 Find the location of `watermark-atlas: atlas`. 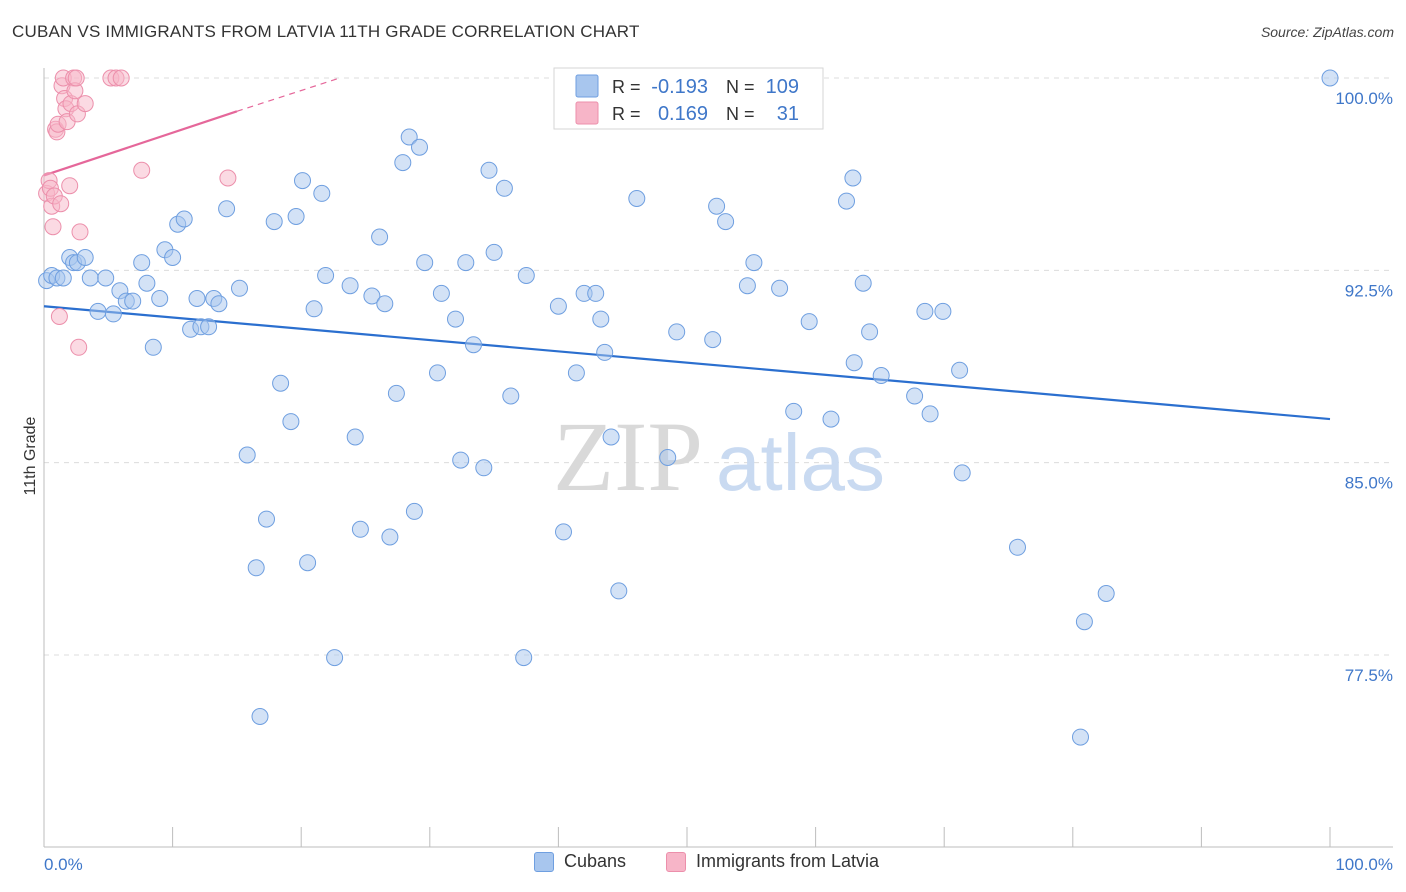

watermark-atlas: atlas is located at coordinates (800, 462).